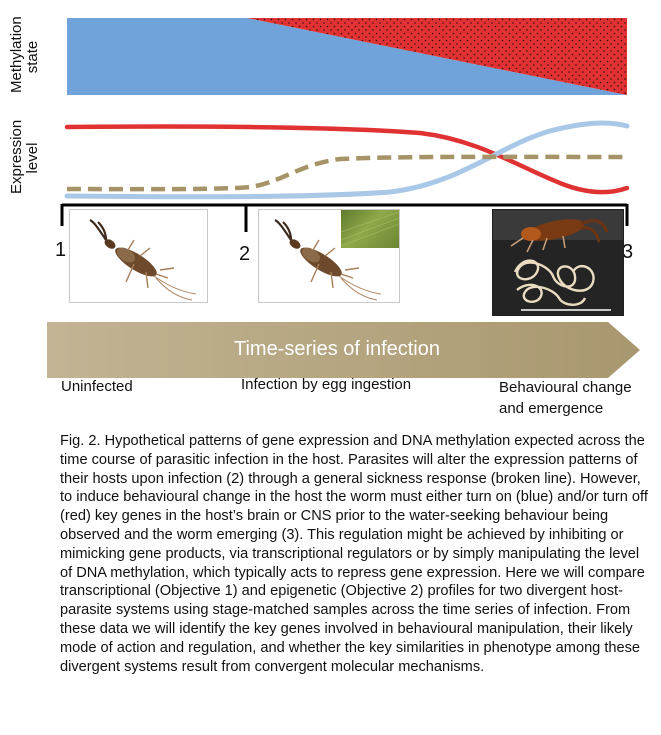 The height and width of the screenshot is (735, 661). I want to click on off-genes-red-line, so click(347, 159).